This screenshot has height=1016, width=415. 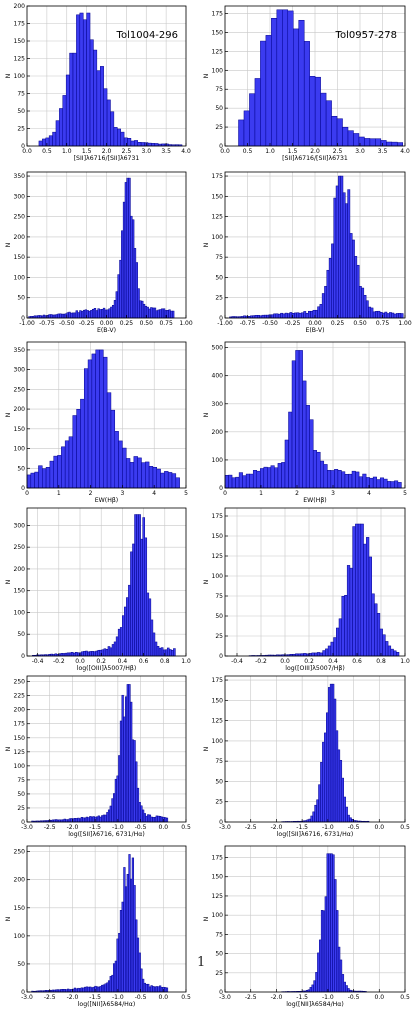 I want to click on y-tick-label: 150, so click(x=218, y=536).